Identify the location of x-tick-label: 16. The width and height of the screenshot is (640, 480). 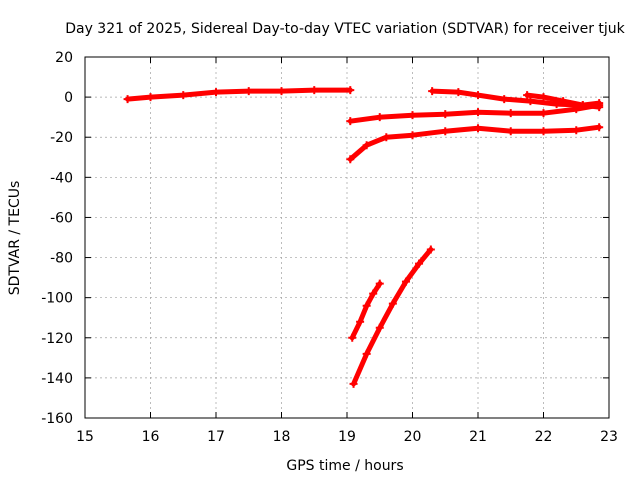
(151, 437).